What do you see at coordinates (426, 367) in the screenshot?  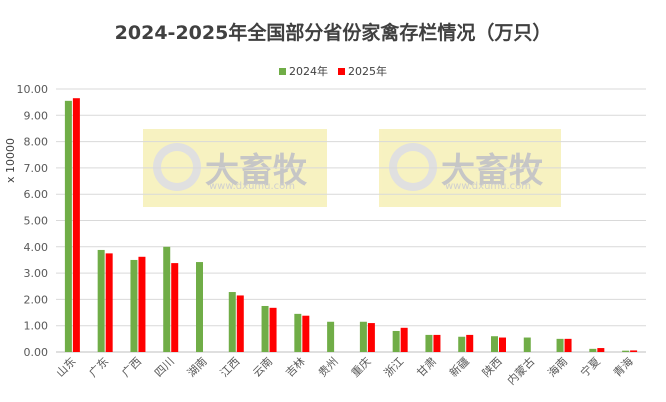 I see `x-tick-label: 甘肃` at bounding box center [426, 367].